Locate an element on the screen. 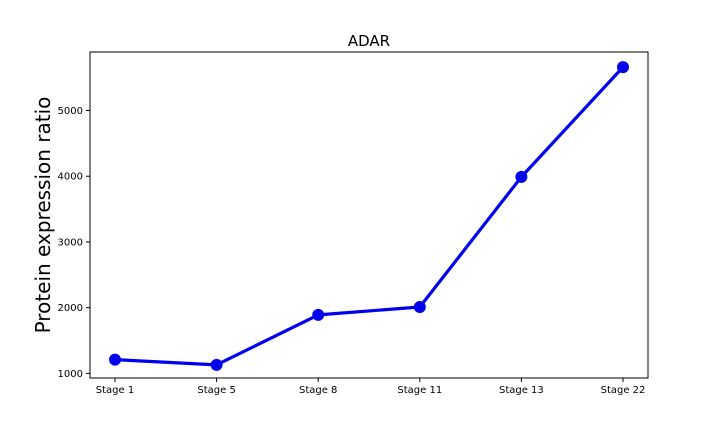 Image resolution: width=720 pixels, height=432 pixels. y-axis-label: Protein expression ratio is located at coordinates (43, 215).